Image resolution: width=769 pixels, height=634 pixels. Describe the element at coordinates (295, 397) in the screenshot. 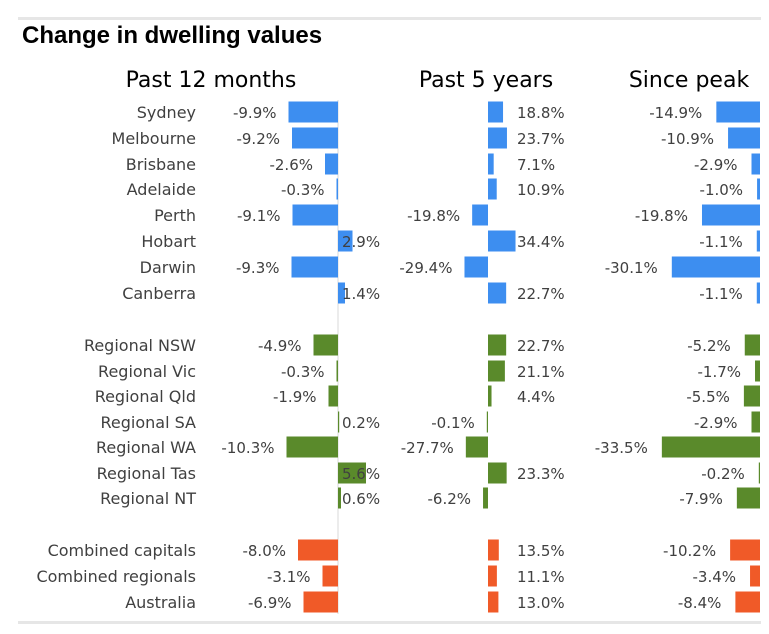

I see `value-label-0-regional-qld: -1.9%` at that location.